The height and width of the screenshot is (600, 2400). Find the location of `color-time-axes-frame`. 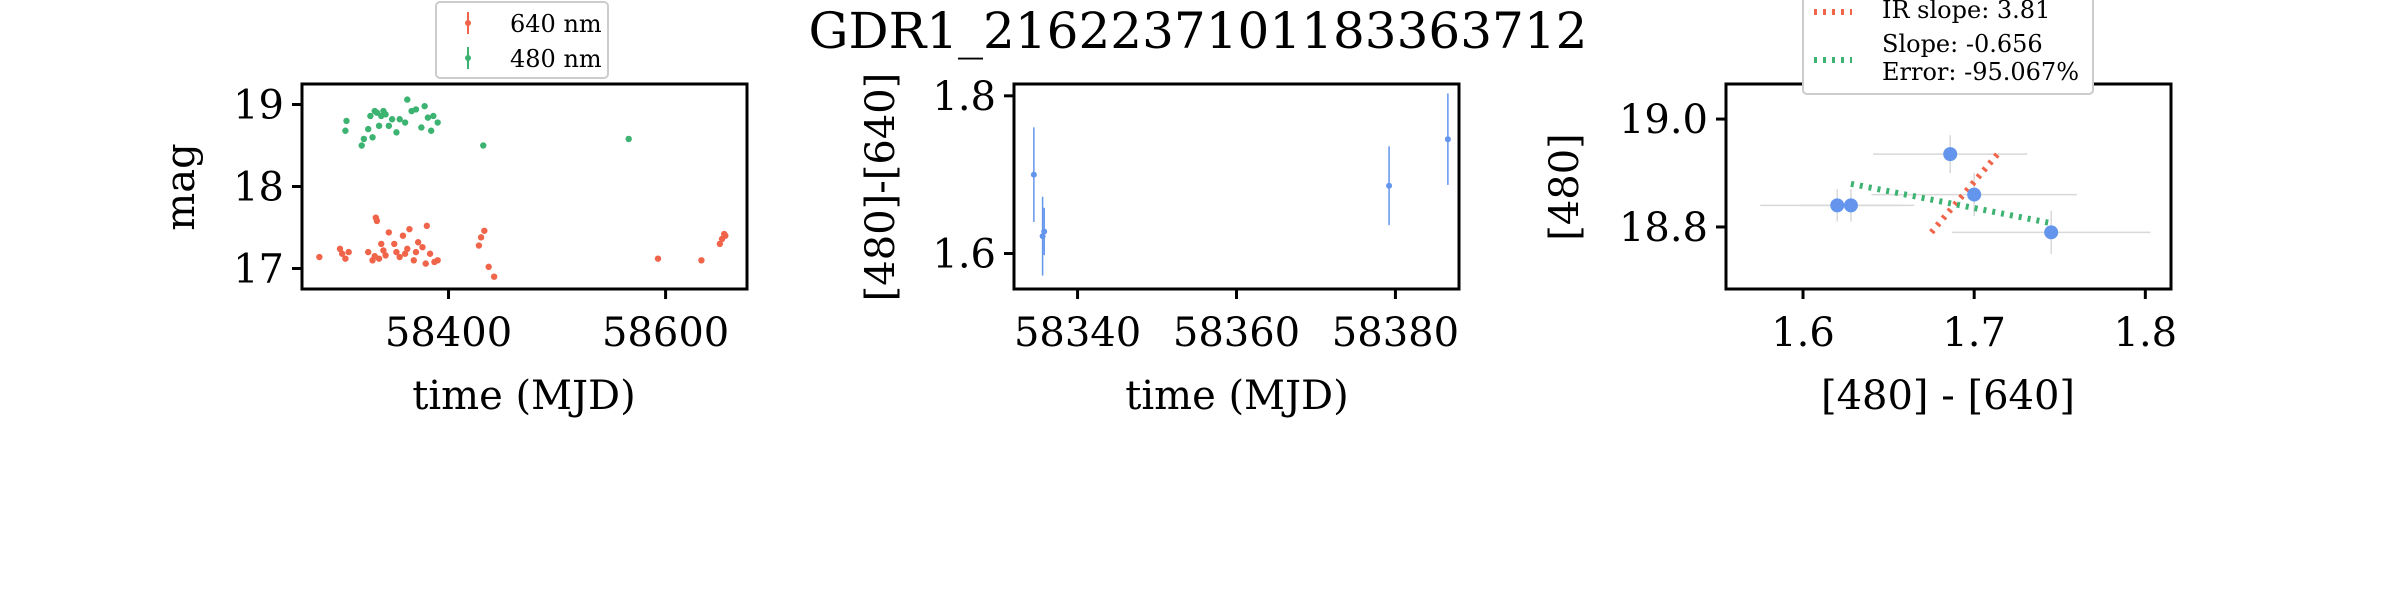

color-time-axes-frame is located at coordinates (1236, 186).